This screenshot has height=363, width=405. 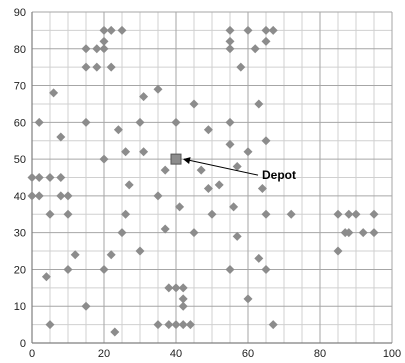 I want to click on x-tick-label: 20, so click(x=104, y=354).